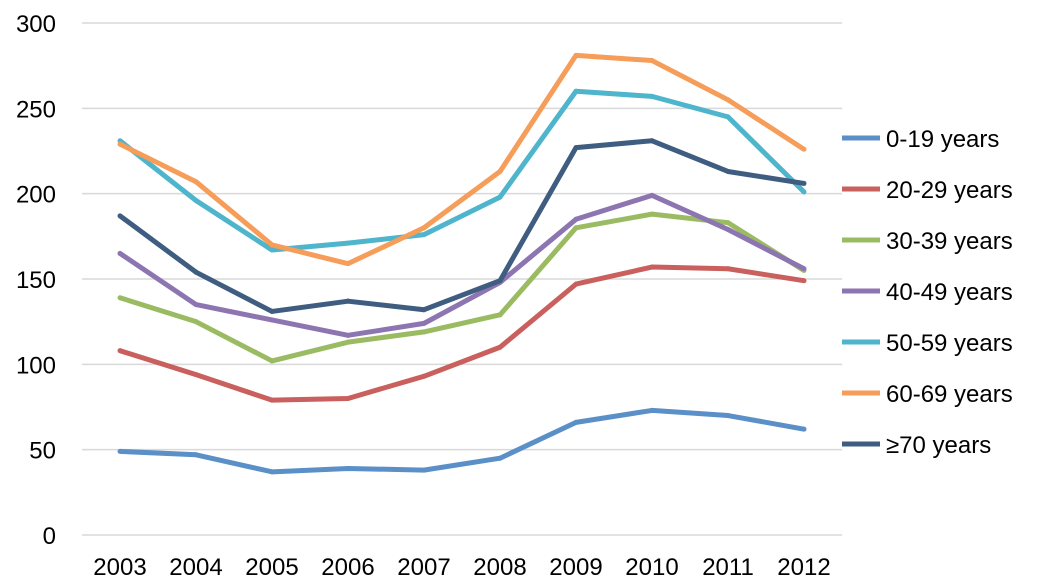 Image resolution: width=1048 pixels, height=588 pixels. Describe the element at coordinates (949, 343) in the screenshot. I see `legend-label: 50-59 years` at that location.